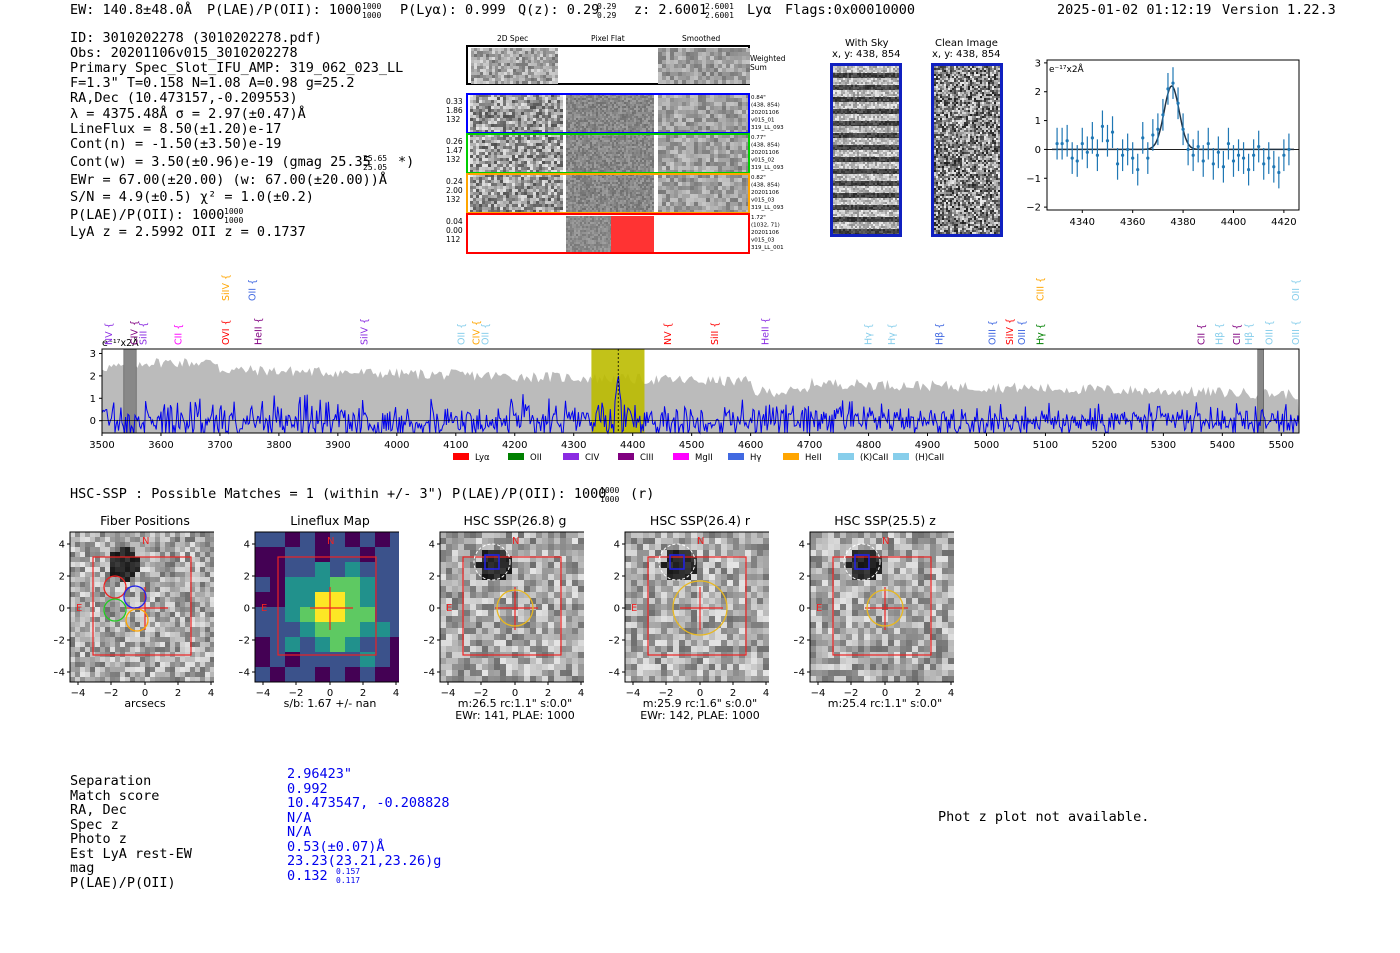 The image size is (1400, 953). What do you see at coordinates (1279, 10) in the screenshot?
I see `header-version: Version 1.22.3` at bounding box center [1279, 10].